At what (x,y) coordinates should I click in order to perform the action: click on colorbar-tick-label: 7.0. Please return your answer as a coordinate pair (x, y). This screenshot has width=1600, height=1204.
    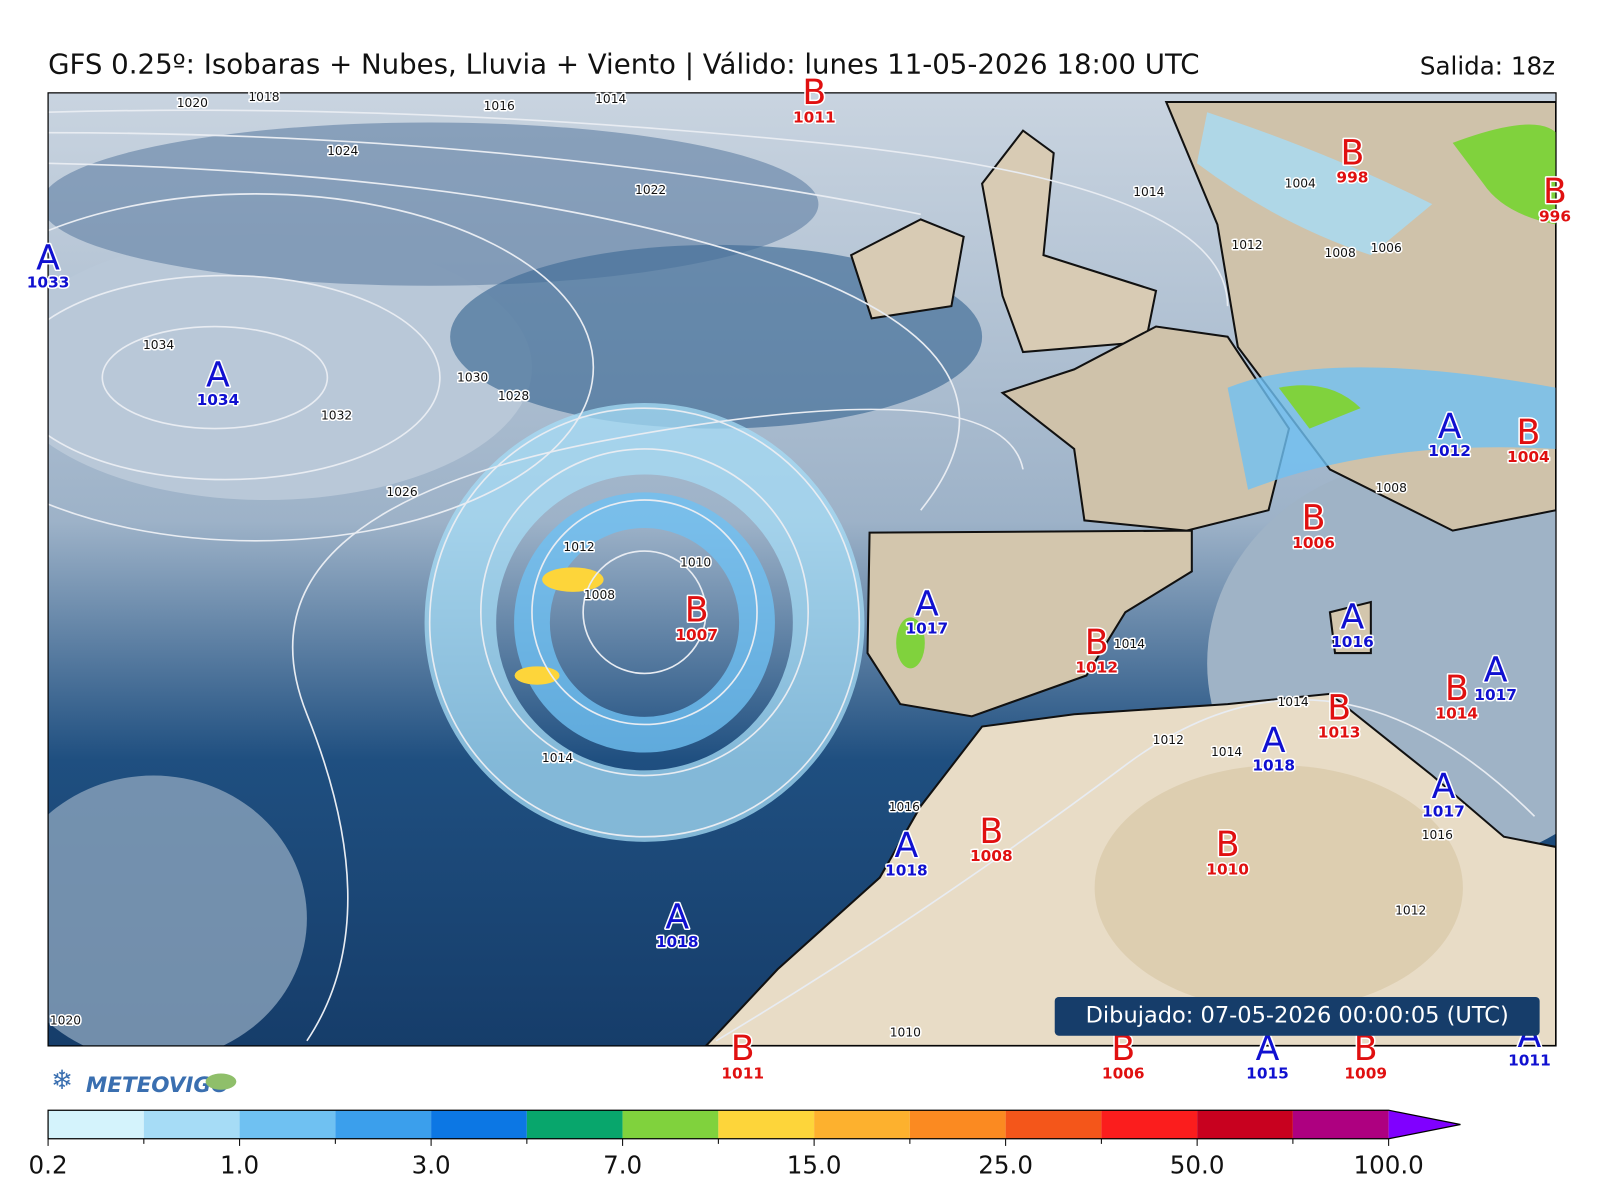
    Looking at the image, I should click on (622, 1164).